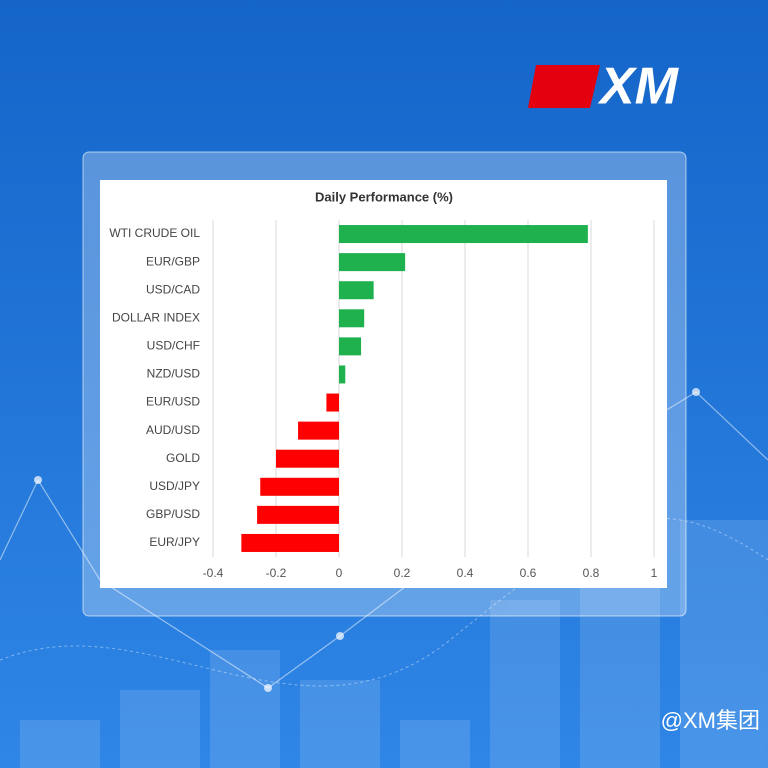 The width and height of the screenshot is (768, 768). Describe the element at coordinates (174, 374) in the screenshot. I see `y-tick-label: NZD/USD` at that location.